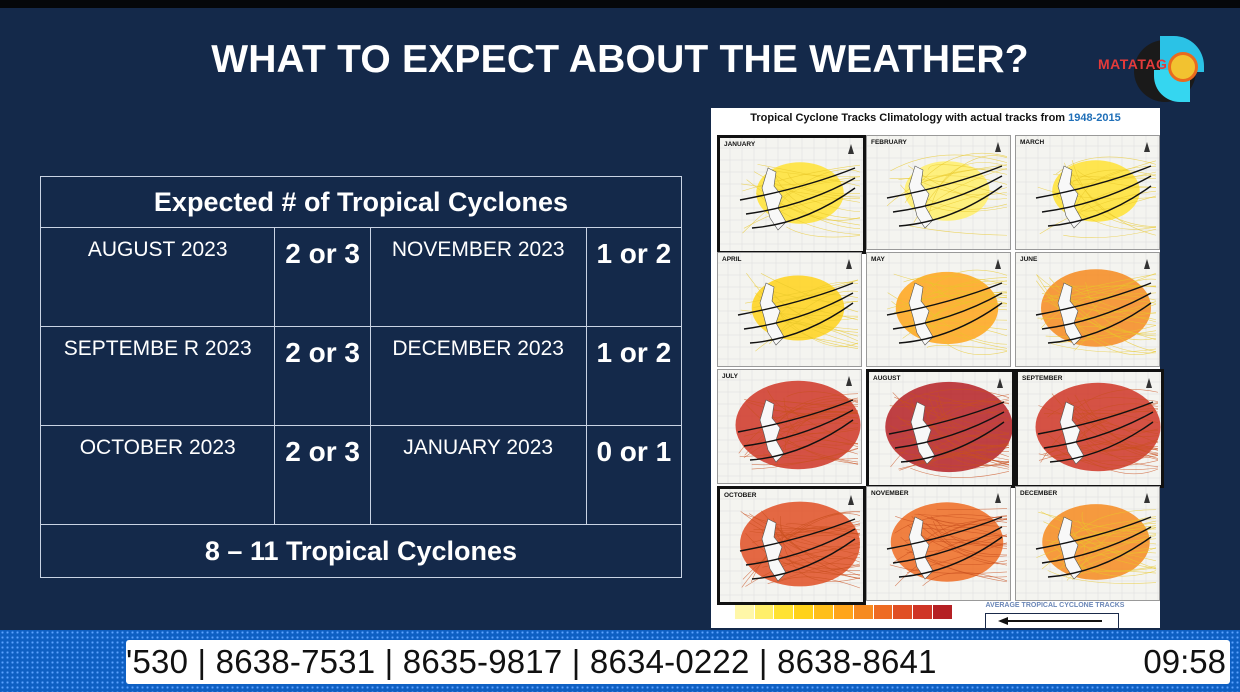  What do you see at coordinates (478, 277) in the screenshot?
I see `month-cell: NOVEMBER 2023` at bounding box center [478, 277].